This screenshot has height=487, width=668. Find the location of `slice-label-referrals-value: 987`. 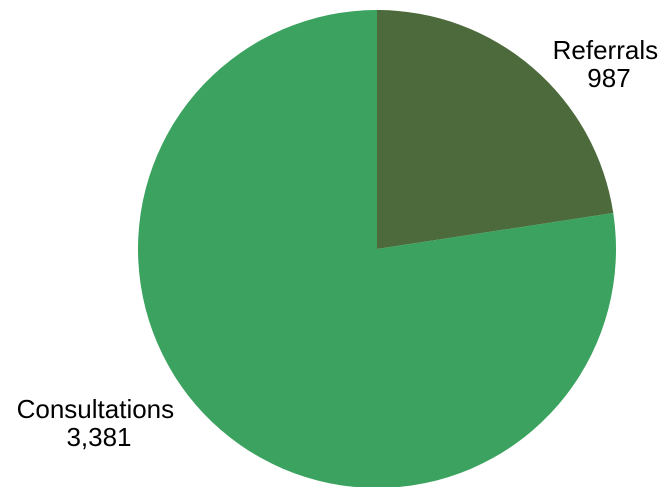

slice-label-referrals-value: 987 is located at coordinates (608, 78).